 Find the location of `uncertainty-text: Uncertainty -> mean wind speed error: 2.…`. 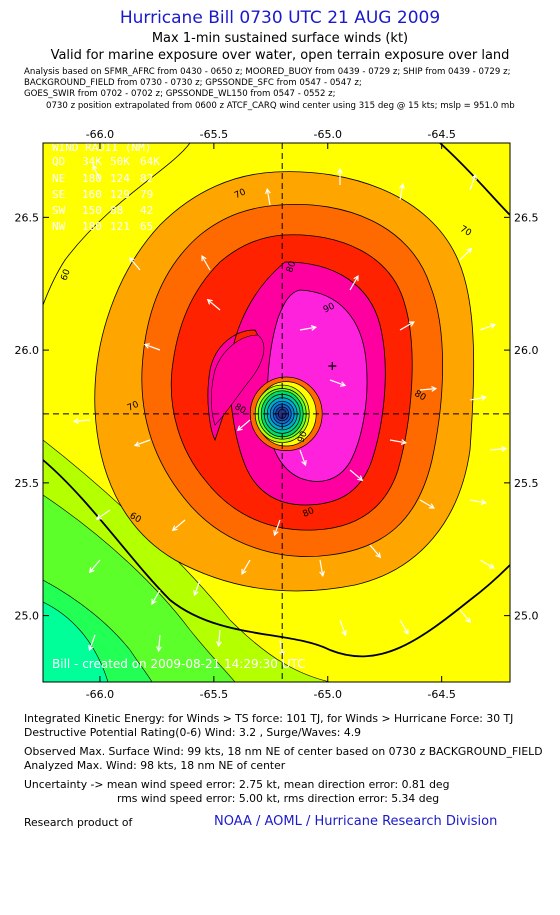

uncertainty-text: Uncertainty -> mean wind speed error: 2.… is located at coordinates (237, 784).